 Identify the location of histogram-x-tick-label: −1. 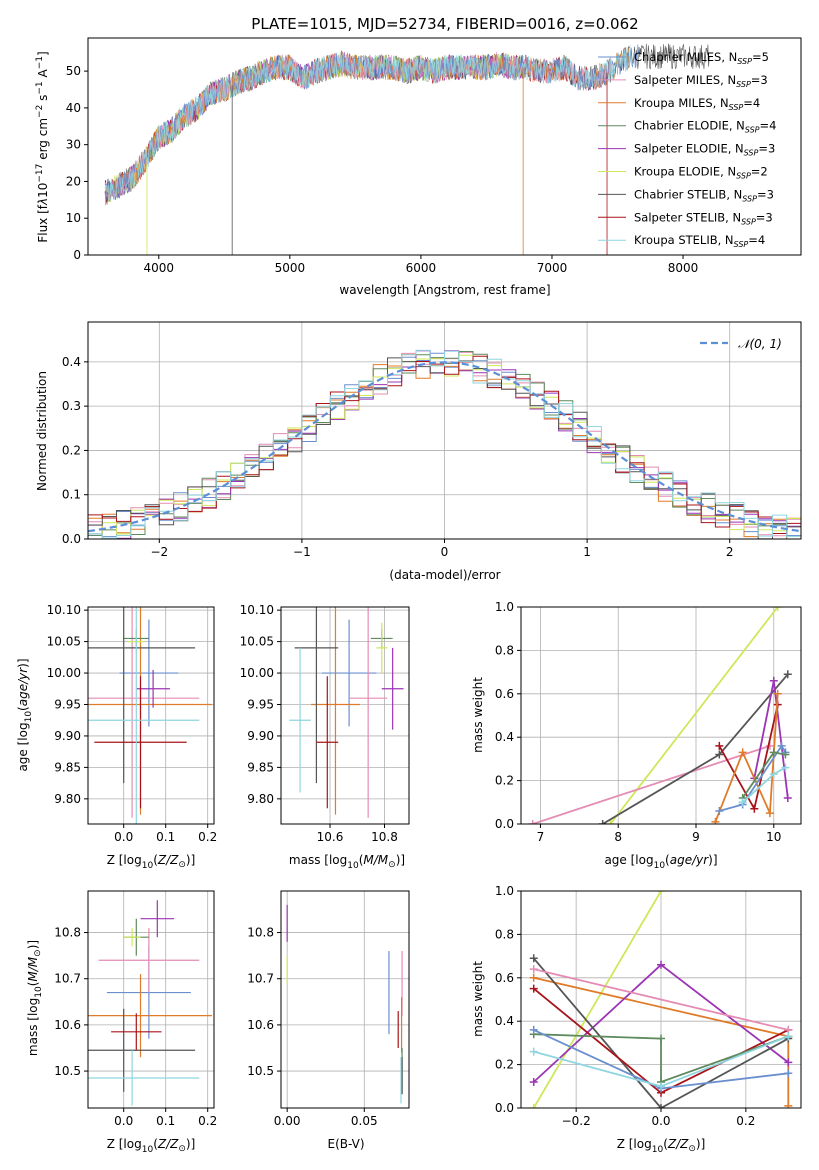
(302, 552).